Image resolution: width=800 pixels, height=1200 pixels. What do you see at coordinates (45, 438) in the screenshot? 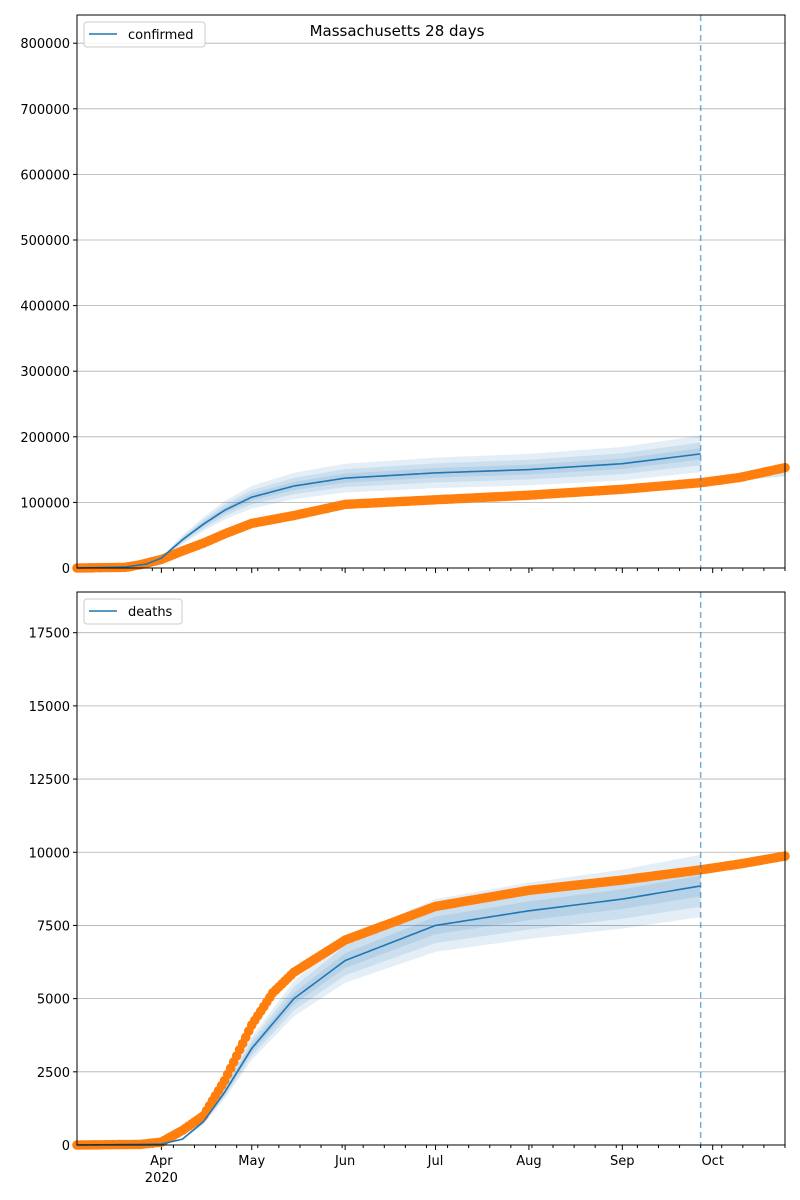
I see `y-tick-label: 200000` at bounding box center [45, 438].